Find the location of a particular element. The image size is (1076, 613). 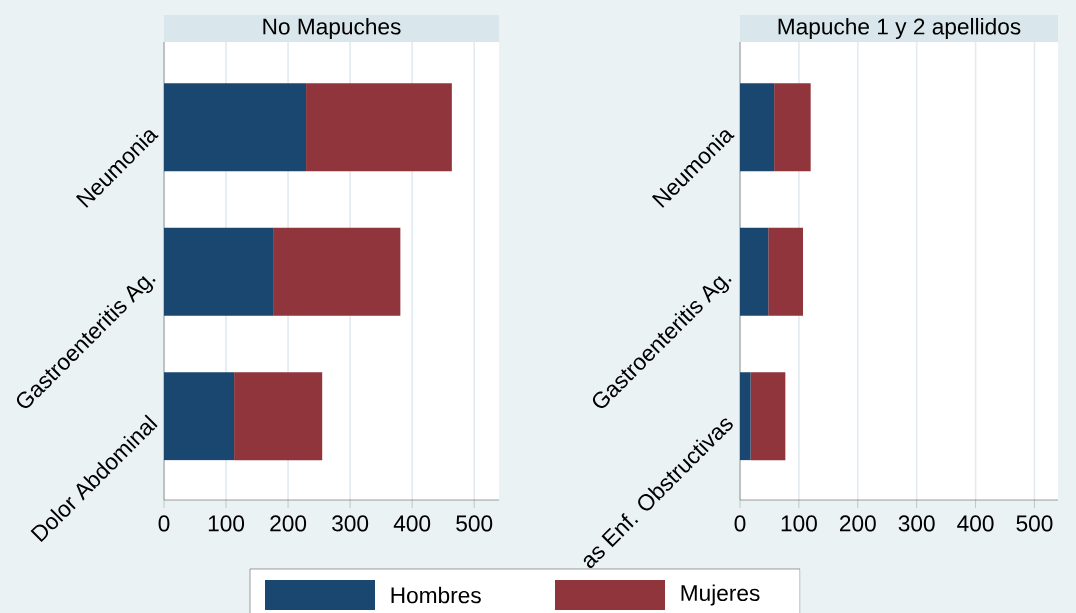

chart-title: Mapuche 1 y 2 apellidos is located at coordinates (899, 28).